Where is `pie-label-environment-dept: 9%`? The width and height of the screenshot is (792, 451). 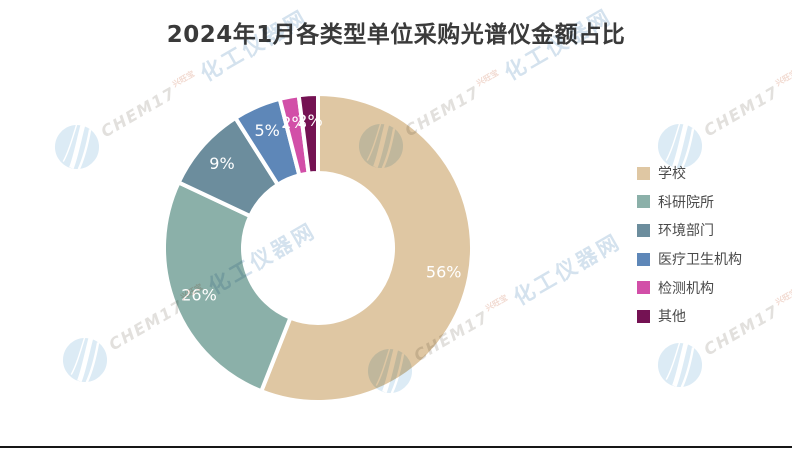 pie-label-environment-dept: 9% is located at coordinates (221, 163).